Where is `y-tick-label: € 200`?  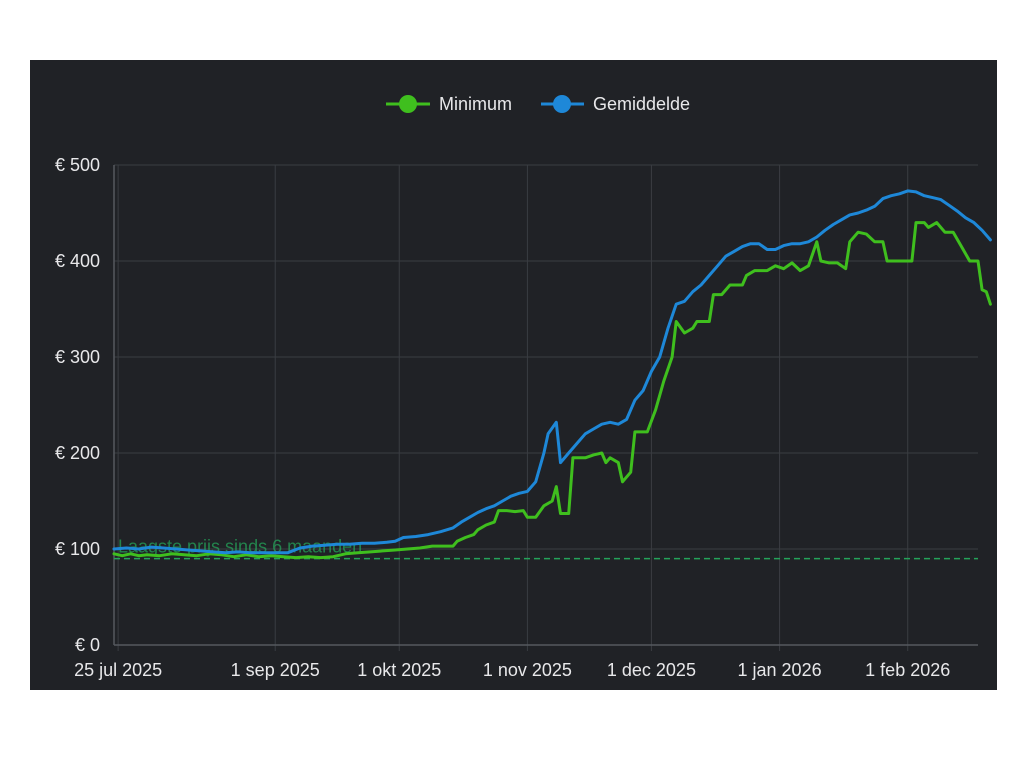 y-tick-label: € 200 is located at coordinates (77, 453).